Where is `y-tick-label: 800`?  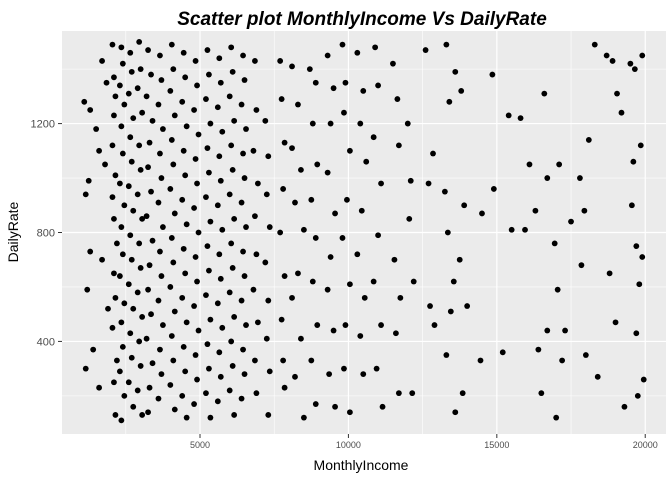
y-tick-label: 800 is located at coordinates (46, 234).